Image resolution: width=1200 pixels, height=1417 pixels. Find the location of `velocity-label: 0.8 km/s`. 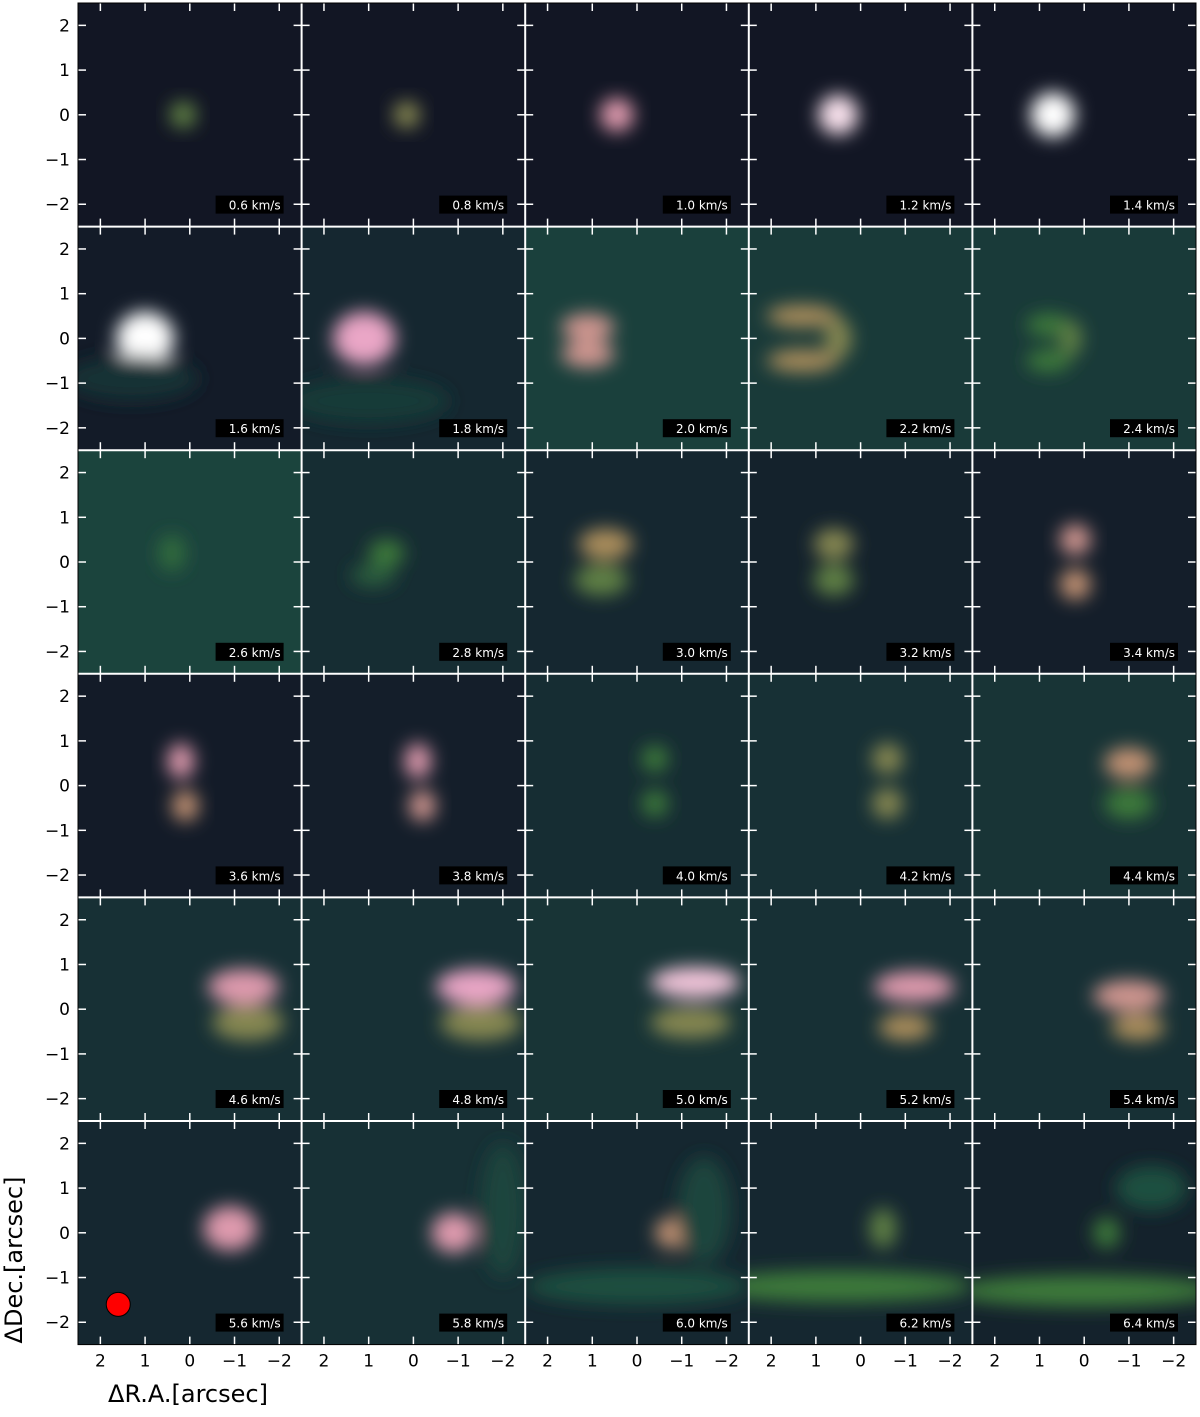

velocity-label: 0.8 km/s is located at coordinates (478, 206).